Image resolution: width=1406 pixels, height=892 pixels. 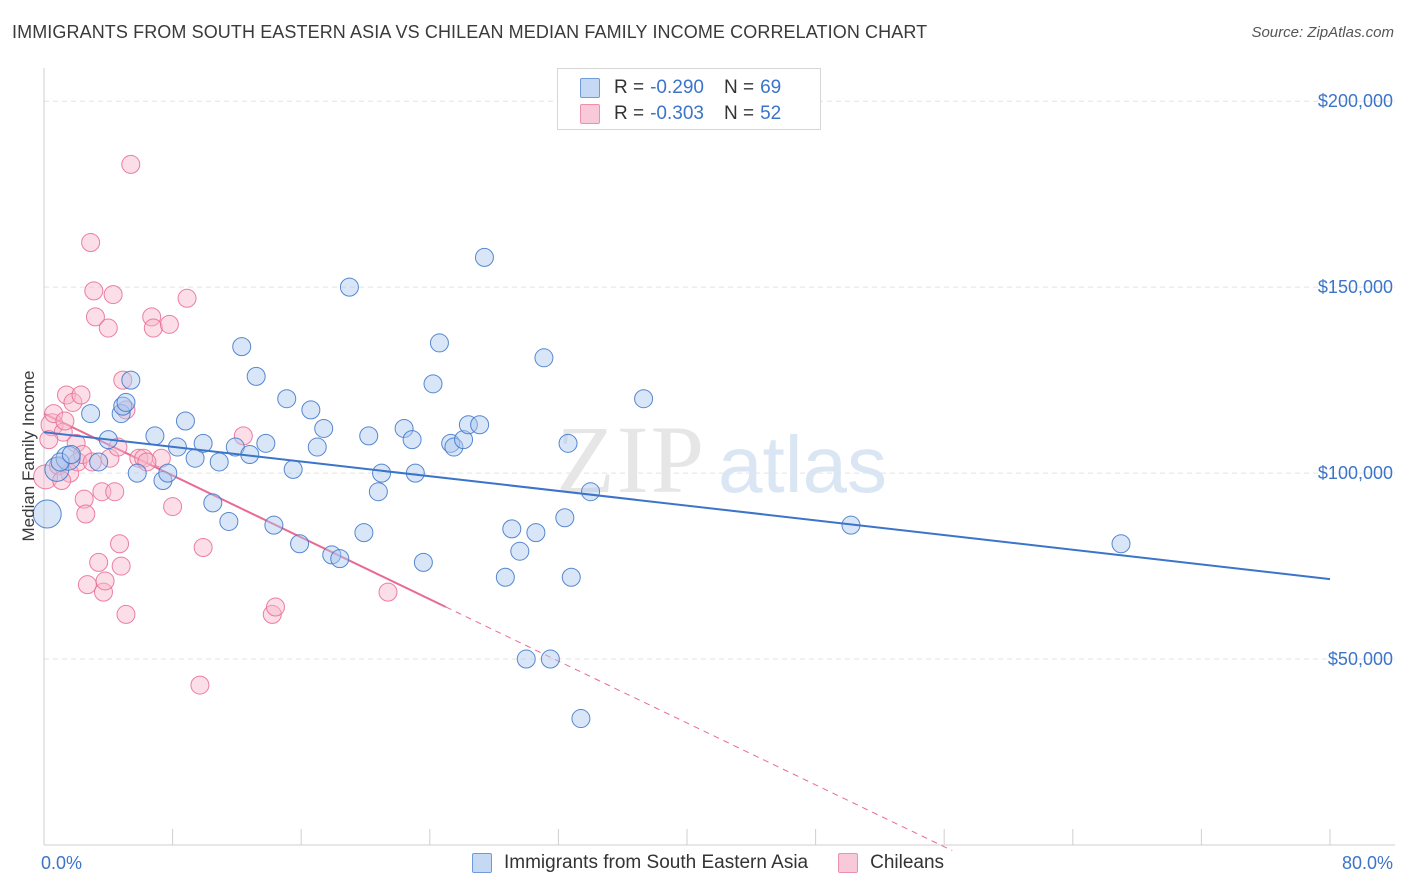 I want to click on watermark: ZIP atlas, so click(x=721, y=459).